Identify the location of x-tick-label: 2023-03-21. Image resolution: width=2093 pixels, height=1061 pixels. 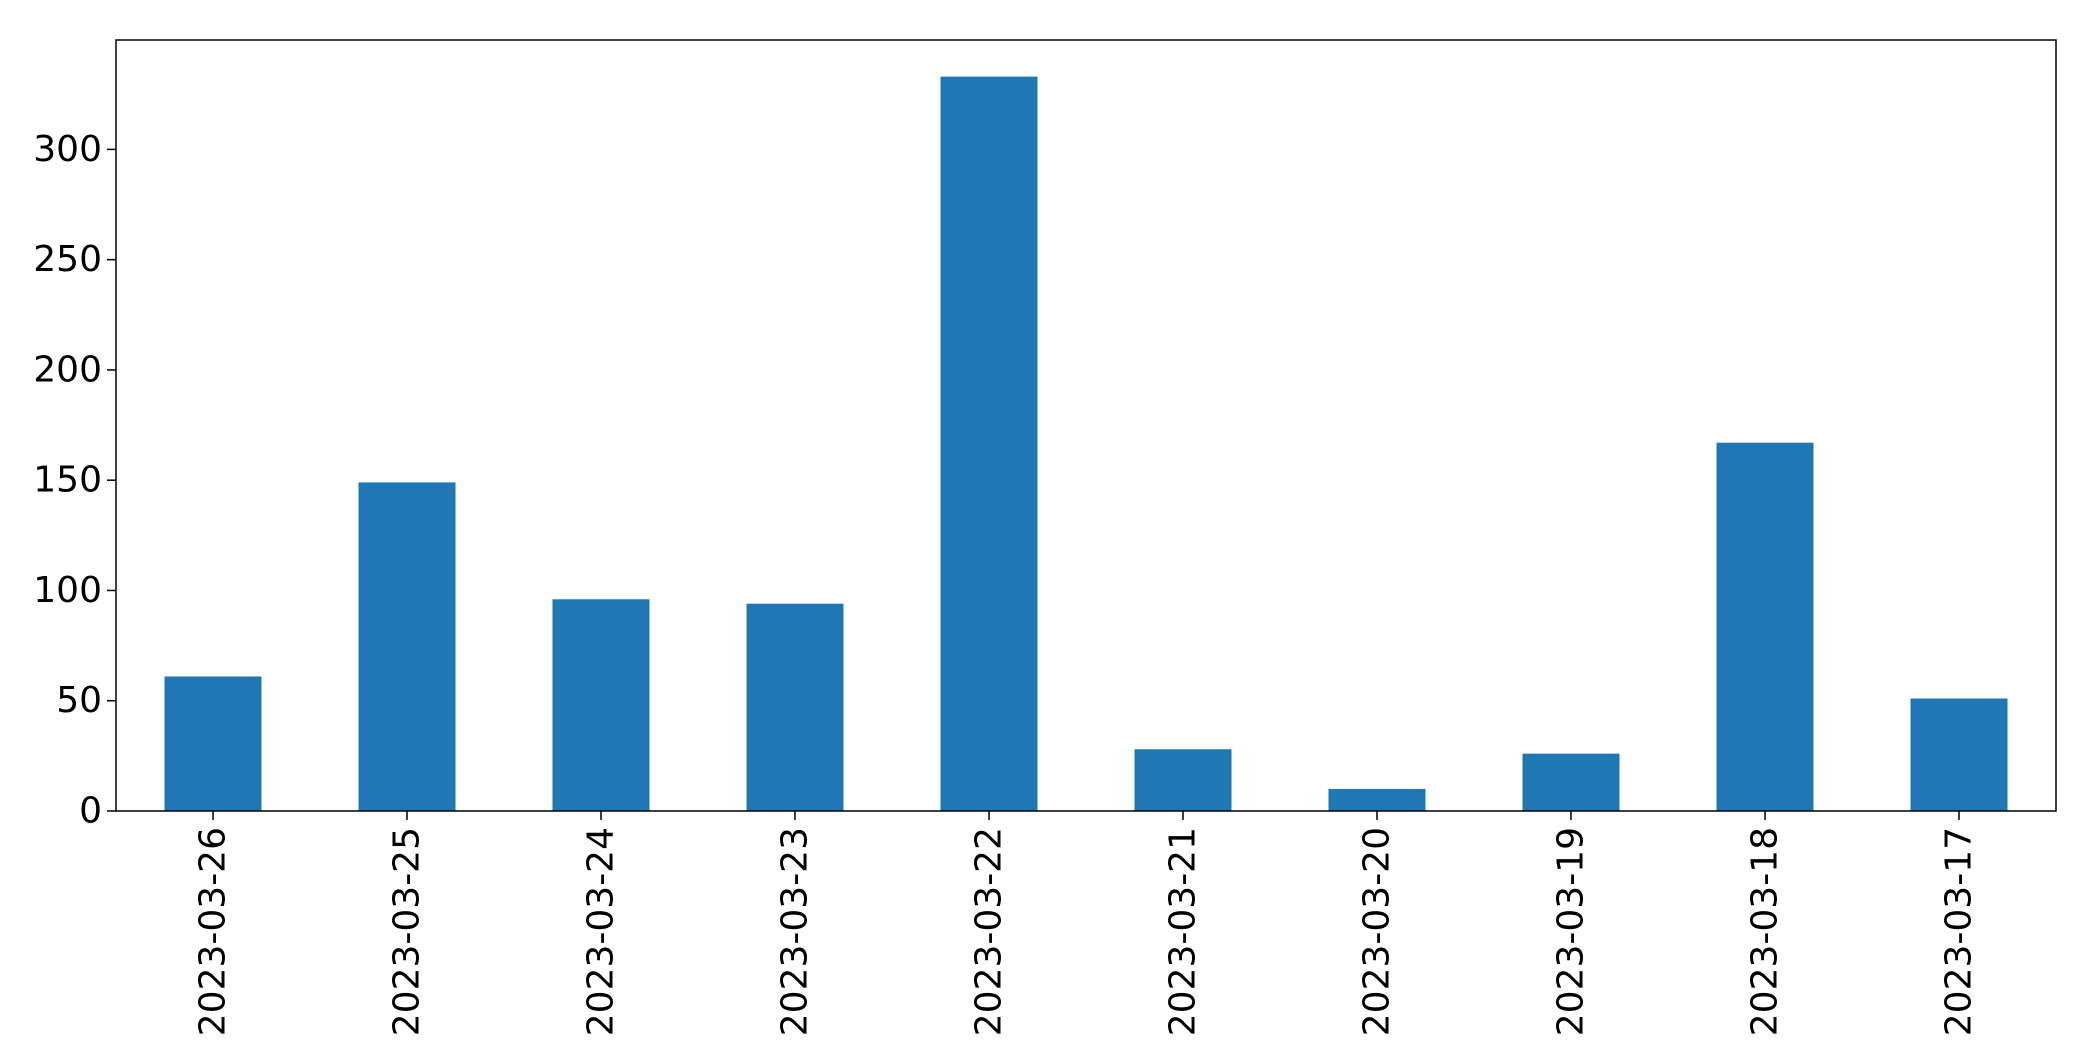
(1183, 931).